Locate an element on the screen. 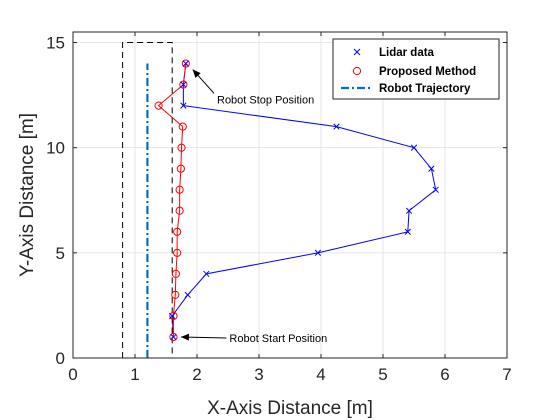  x-tick-label: 5 is located at coordinates (382, 374).